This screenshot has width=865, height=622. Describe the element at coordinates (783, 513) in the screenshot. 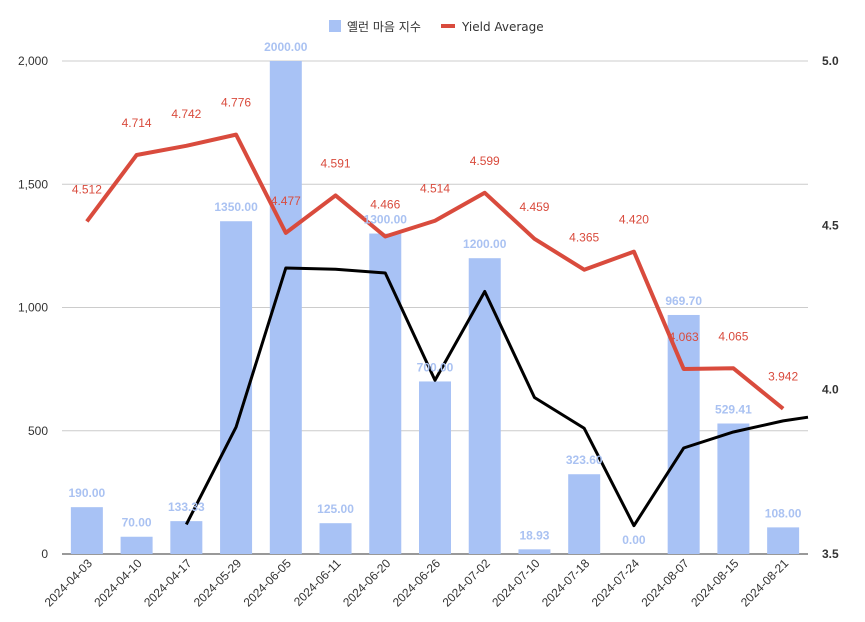

I see `bar-value-label: 108.00` at that location.